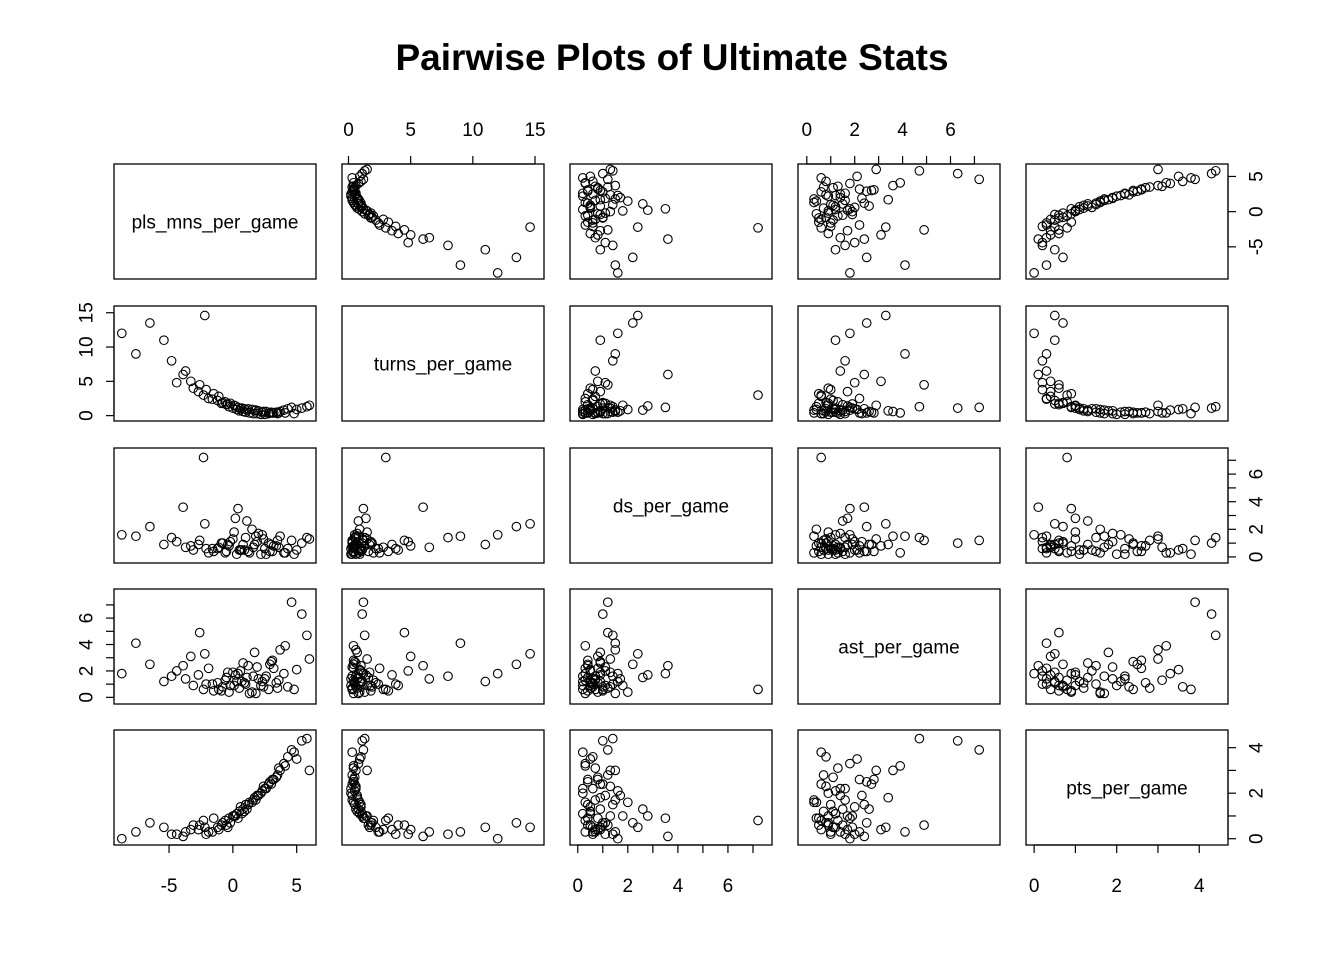 Image resolution: width=1344 pixels, height=960 pixels. I want to click on panel-pts_per_game-vs-pls_mns_per_game, so click(215, 787).